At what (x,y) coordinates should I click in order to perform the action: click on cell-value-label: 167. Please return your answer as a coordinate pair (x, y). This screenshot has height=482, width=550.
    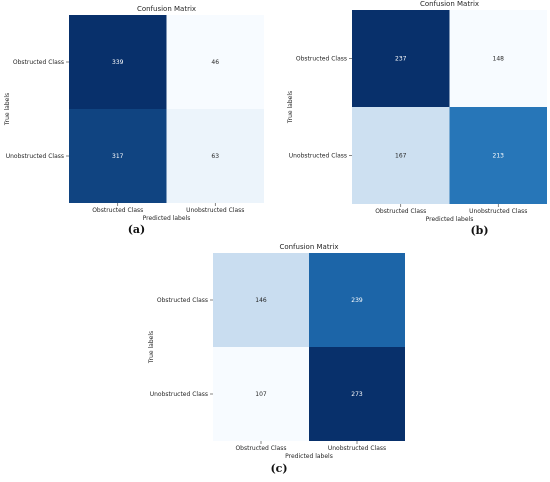
    Looking at the image, I should click on (401, 156).